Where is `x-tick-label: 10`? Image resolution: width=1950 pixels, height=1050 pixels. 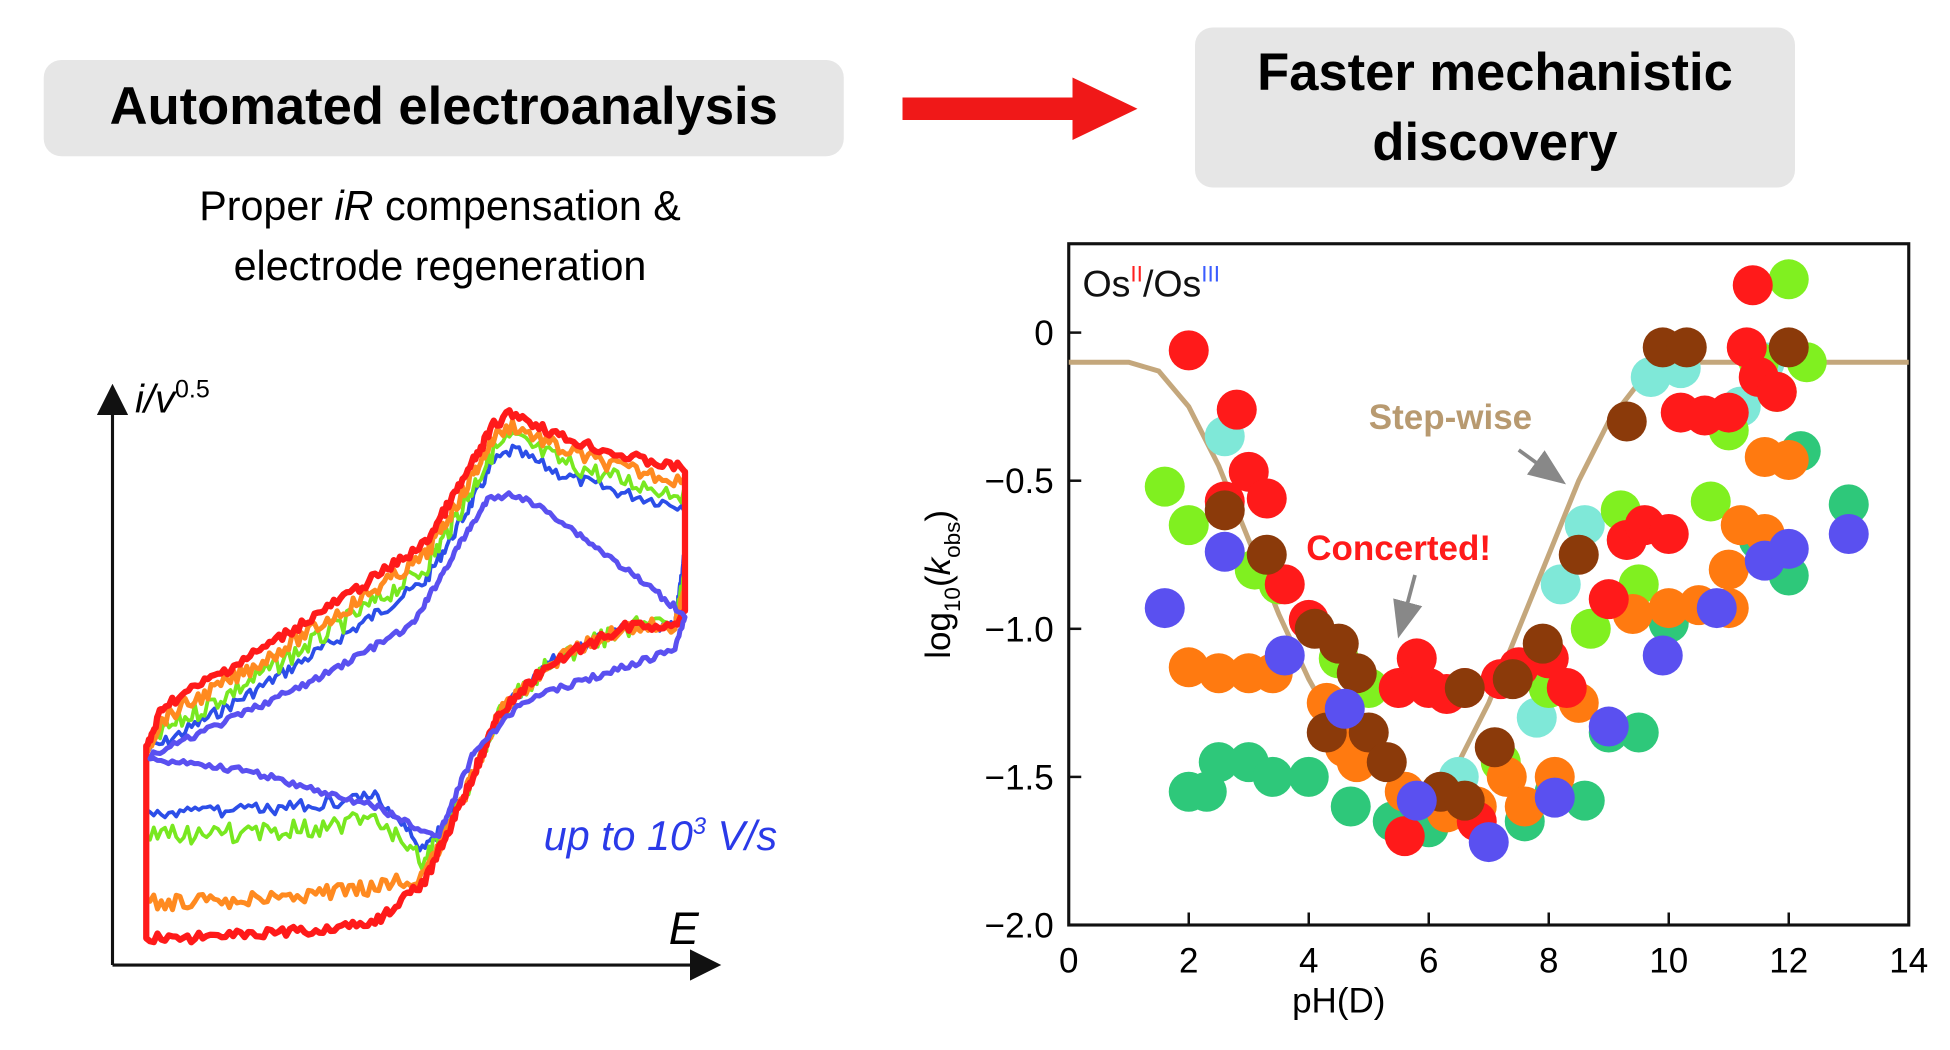 x-tick-label: 10 is located at coordinates (1668, 961).